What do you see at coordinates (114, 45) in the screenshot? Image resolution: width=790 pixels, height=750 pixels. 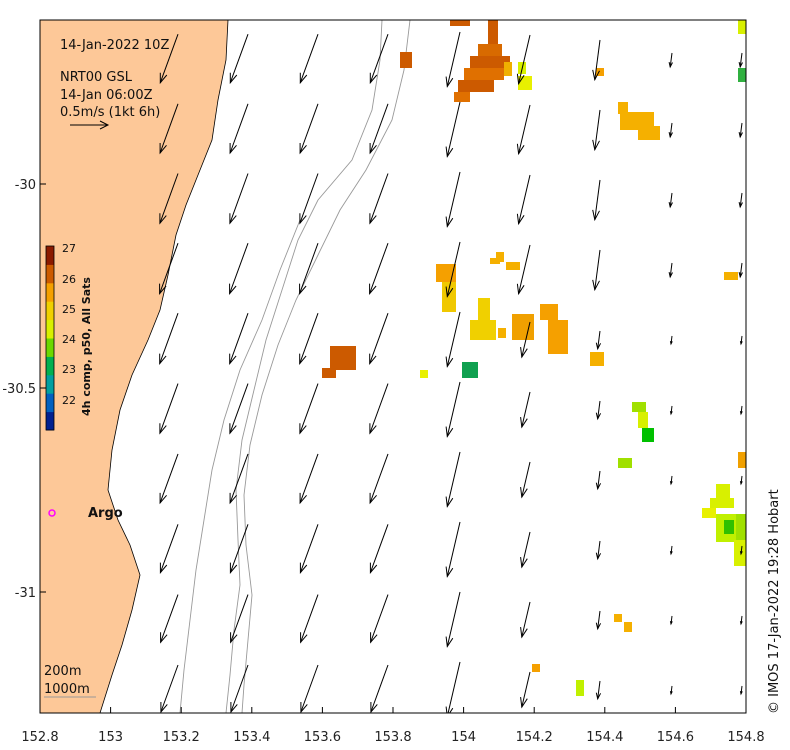 I see `map-title: 14-Jan-2022 10Z` at bounding box center [114, 45].